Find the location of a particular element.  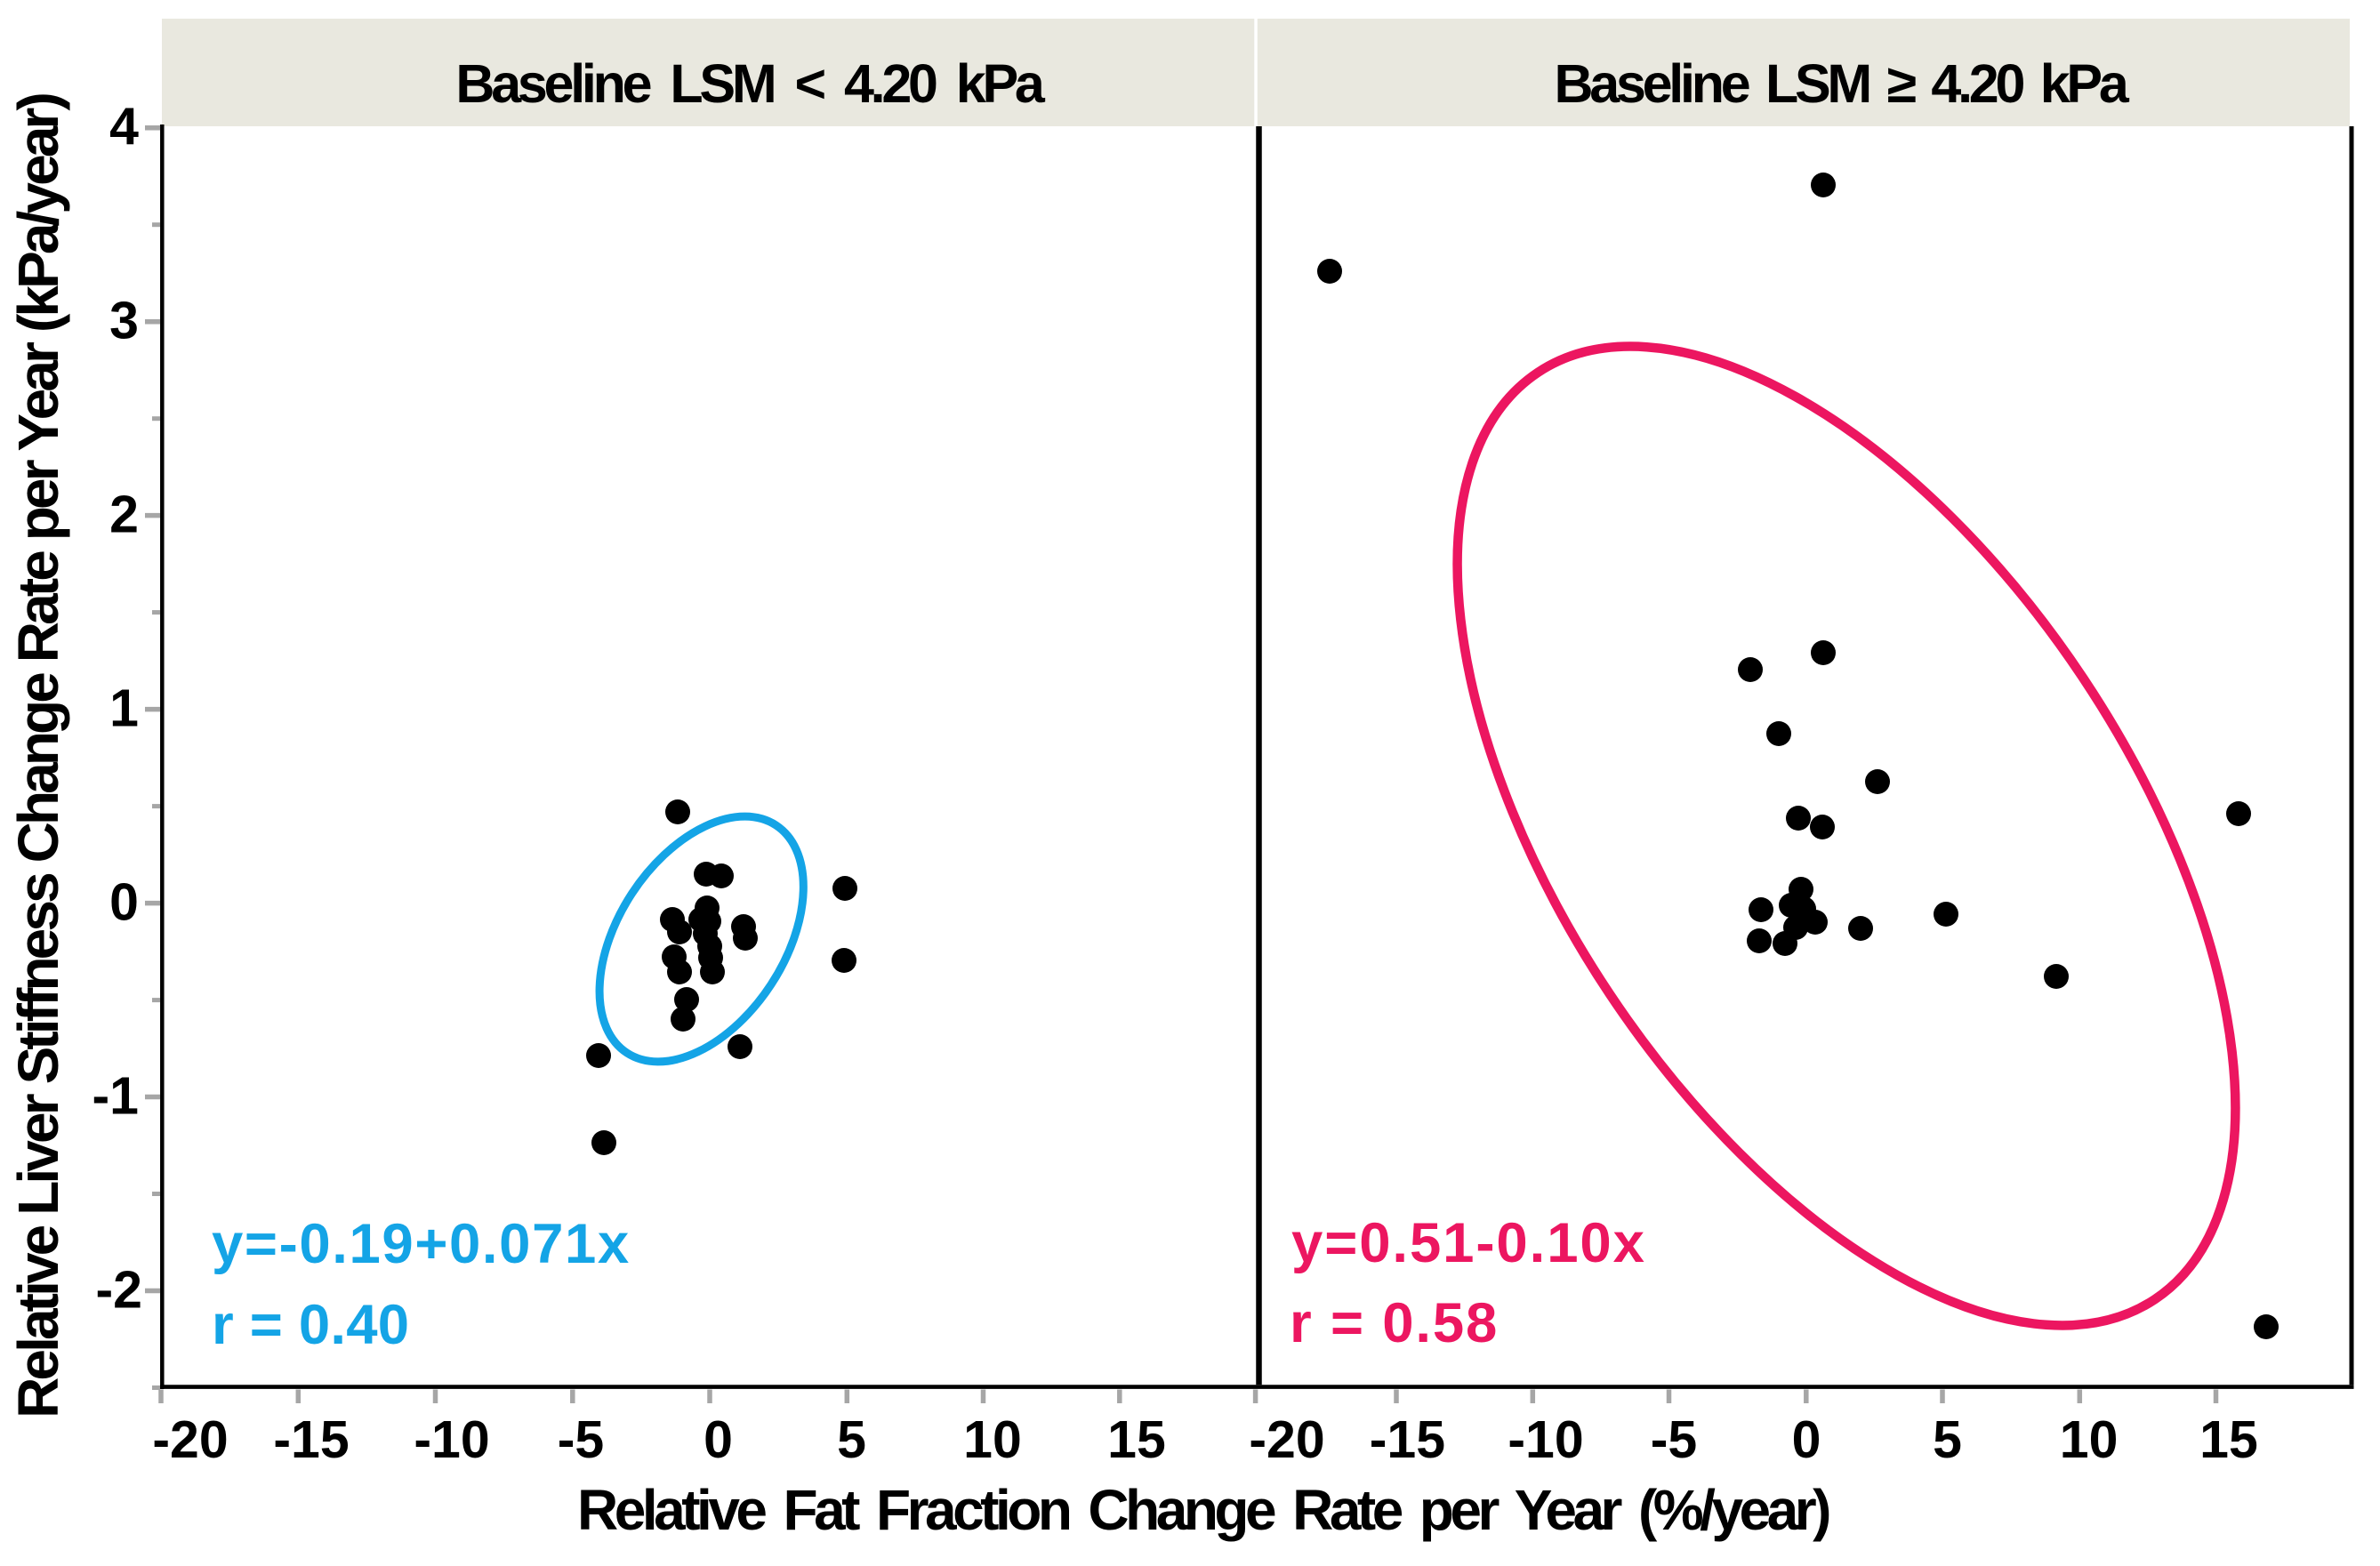

svg-text: y=0.51-0.10x is located at coordinates (1468, 1243).